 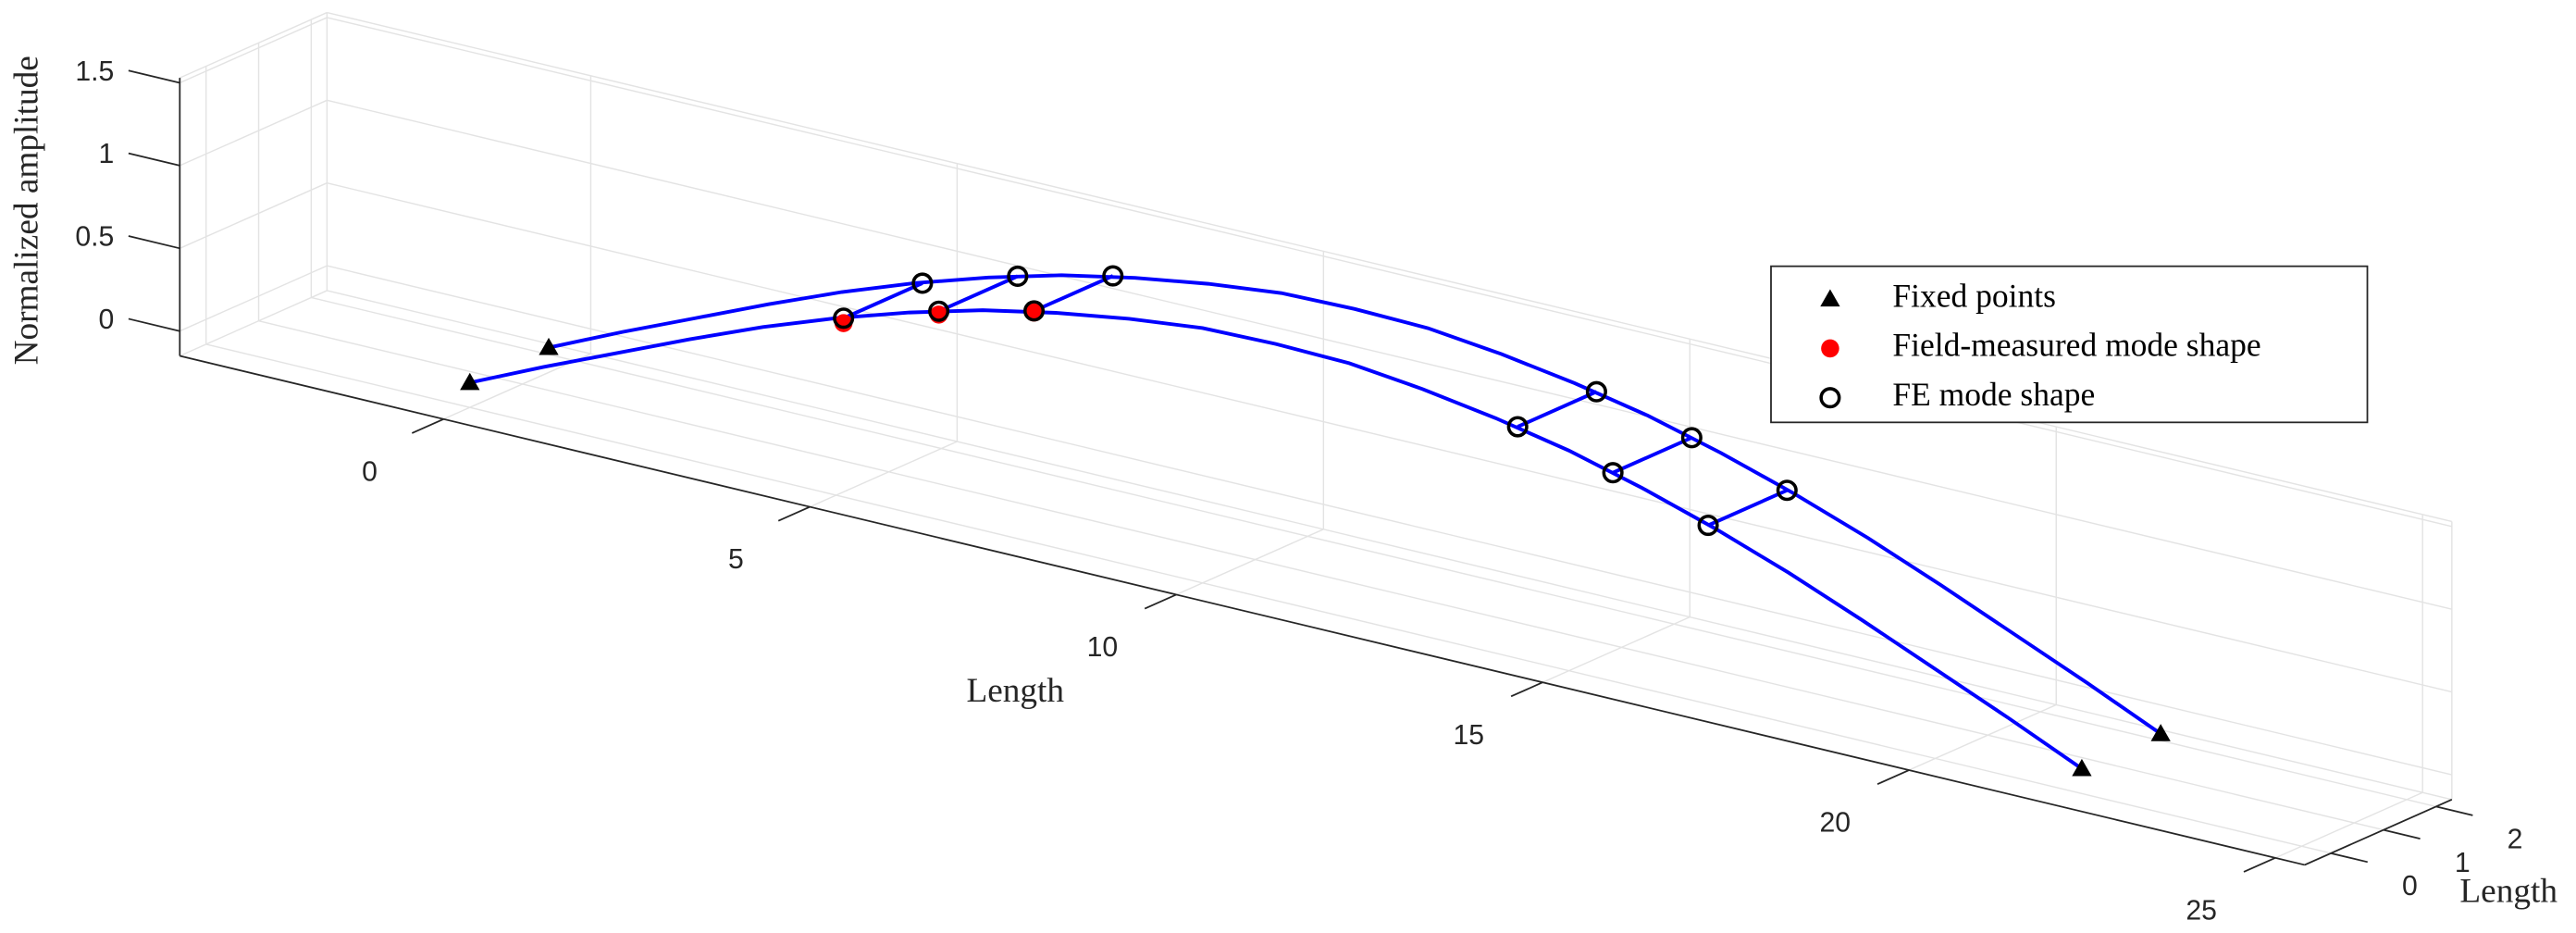 I want to click on x-tick-label: 5, so click(x=736, y=559).